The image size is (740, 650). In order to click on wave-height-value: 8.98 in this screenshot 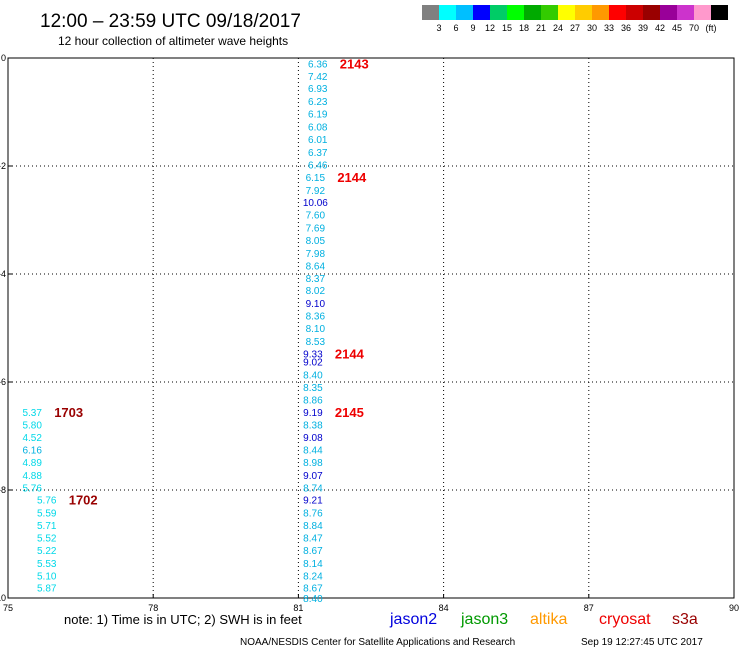, I will do `click(313, 463)`.